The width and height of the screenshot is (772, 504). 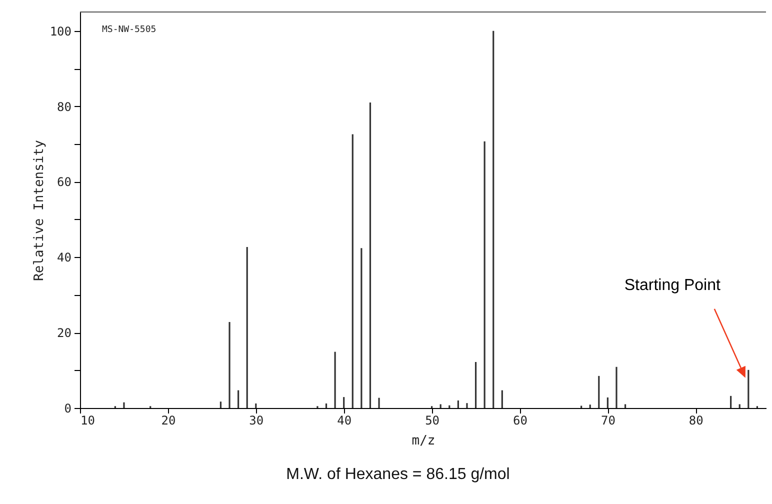 I want to click on x-tick-label: 20, so click(x=168, y=421).